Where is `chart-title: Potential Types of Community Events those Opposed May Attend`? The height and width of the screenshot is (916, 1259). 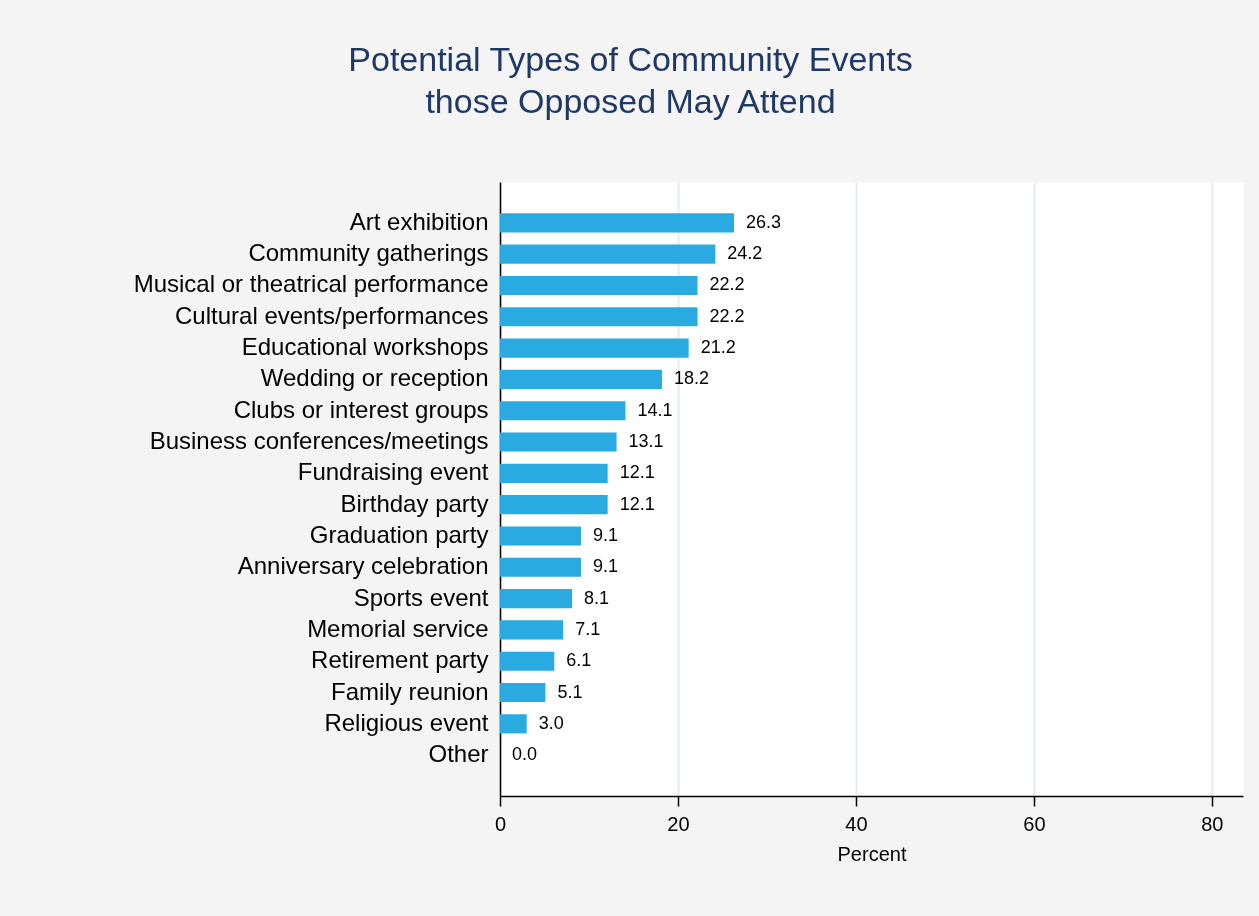
chart-title: Potential Types of Community Events those Opposed May Attend is located at coordinates (630, 80).